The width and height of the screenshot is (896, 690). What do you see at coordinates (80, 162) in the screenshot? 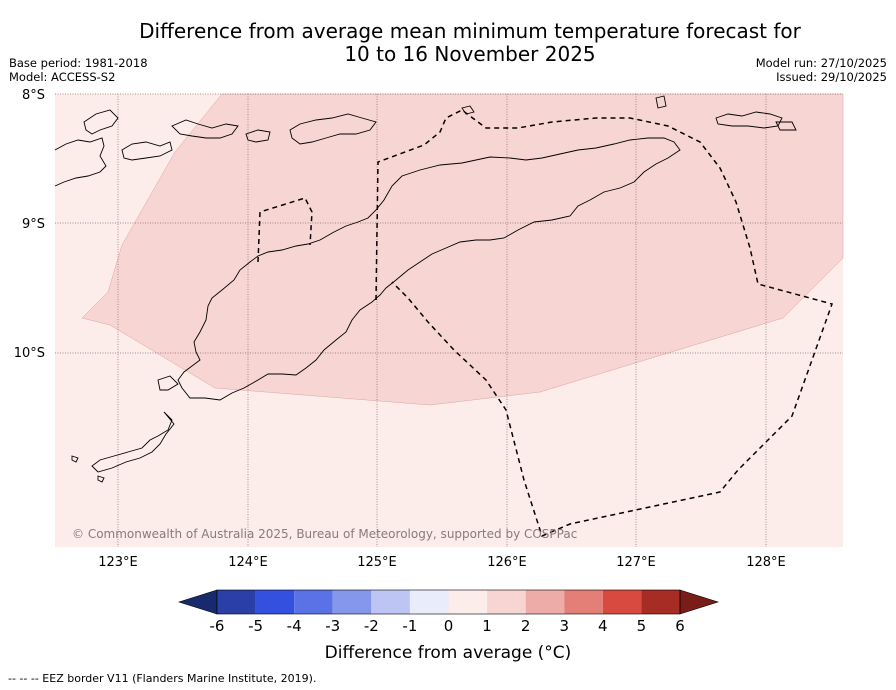
I see `flores-coastline` at bounding box center [80, 162].